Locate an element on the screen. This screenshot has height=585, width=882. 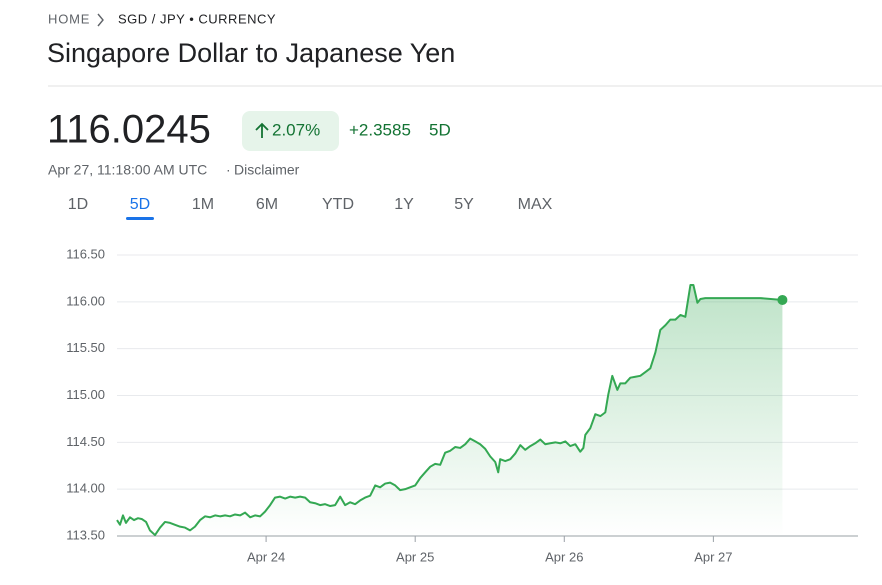
change-percent: 2.07% is located at coordinates (296, 129).